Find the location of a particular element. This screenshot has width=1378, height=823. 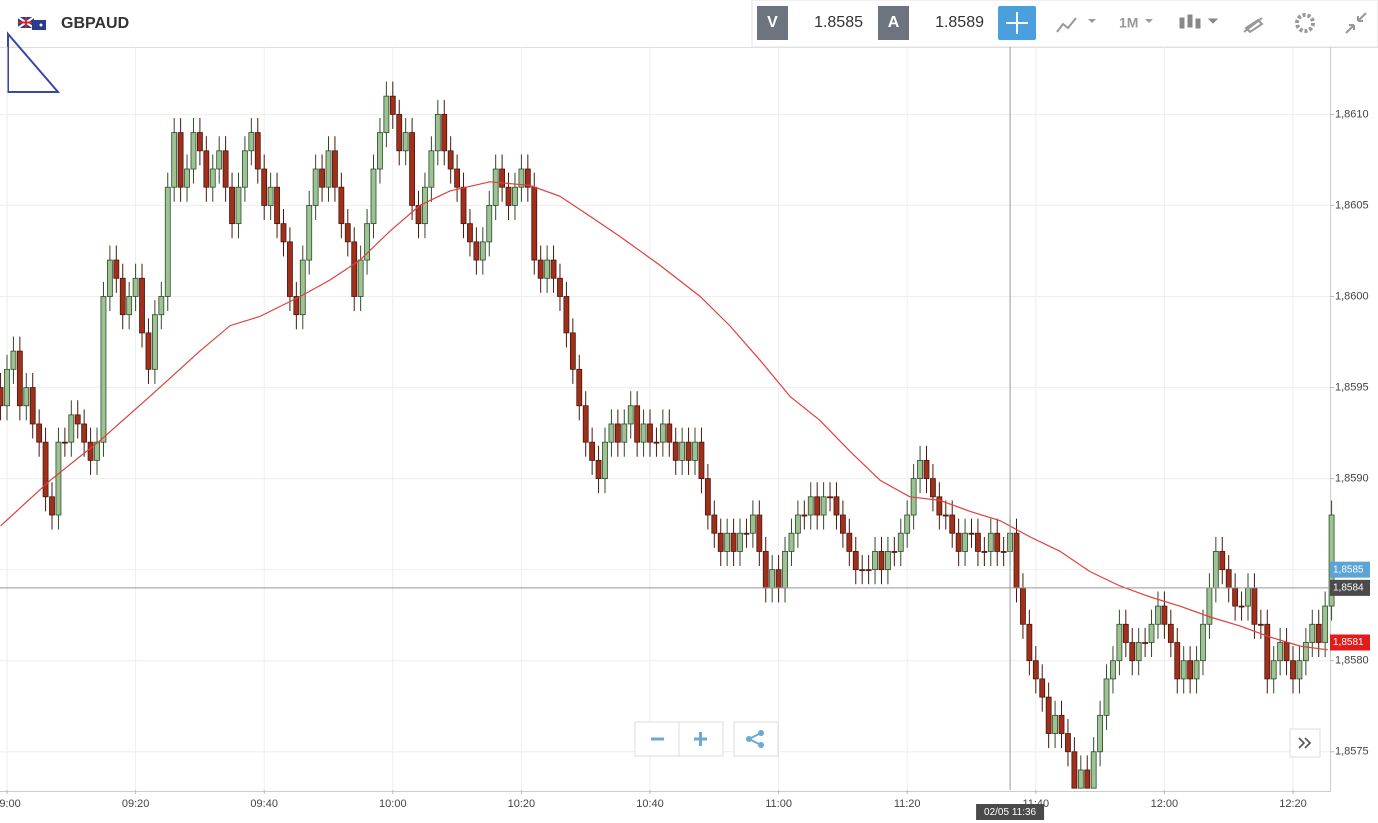

fullscreen-button is located at coordinates (1356, 23).